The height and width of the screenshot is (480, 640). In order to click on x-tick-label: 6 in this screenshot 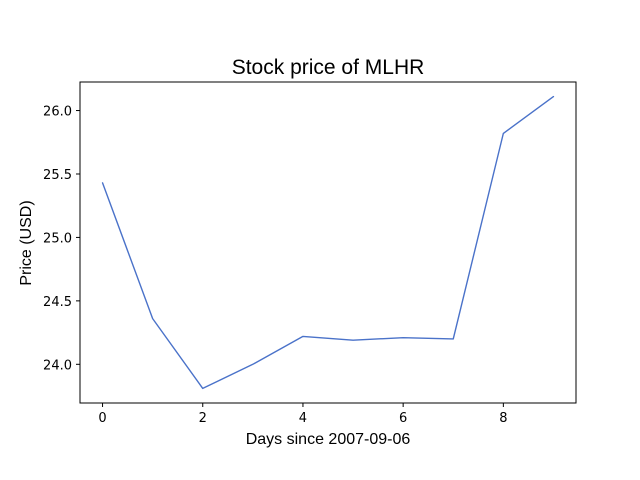, I will do `click(403, 418)`.